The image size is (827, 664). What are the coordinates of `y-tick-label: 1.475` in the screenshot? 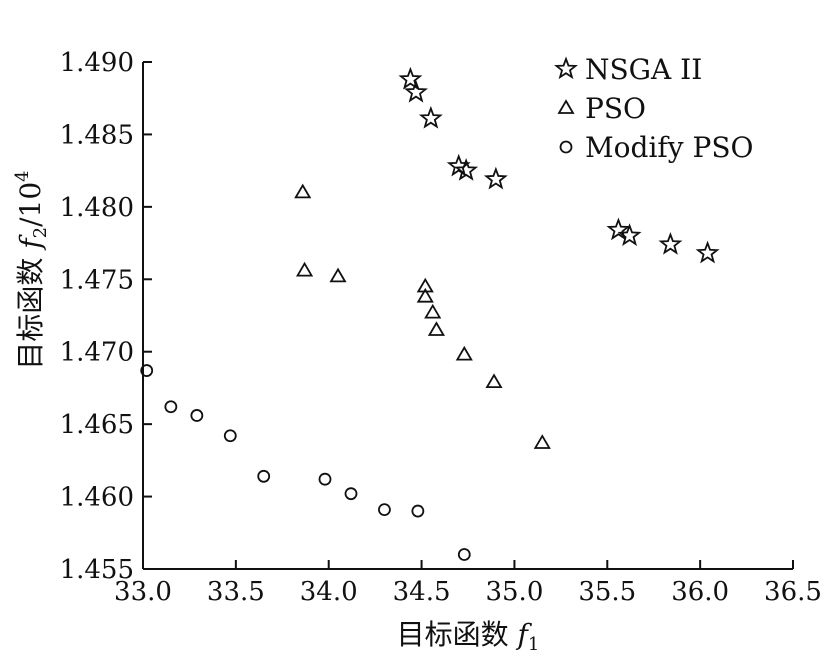 It's located at (97, 280).